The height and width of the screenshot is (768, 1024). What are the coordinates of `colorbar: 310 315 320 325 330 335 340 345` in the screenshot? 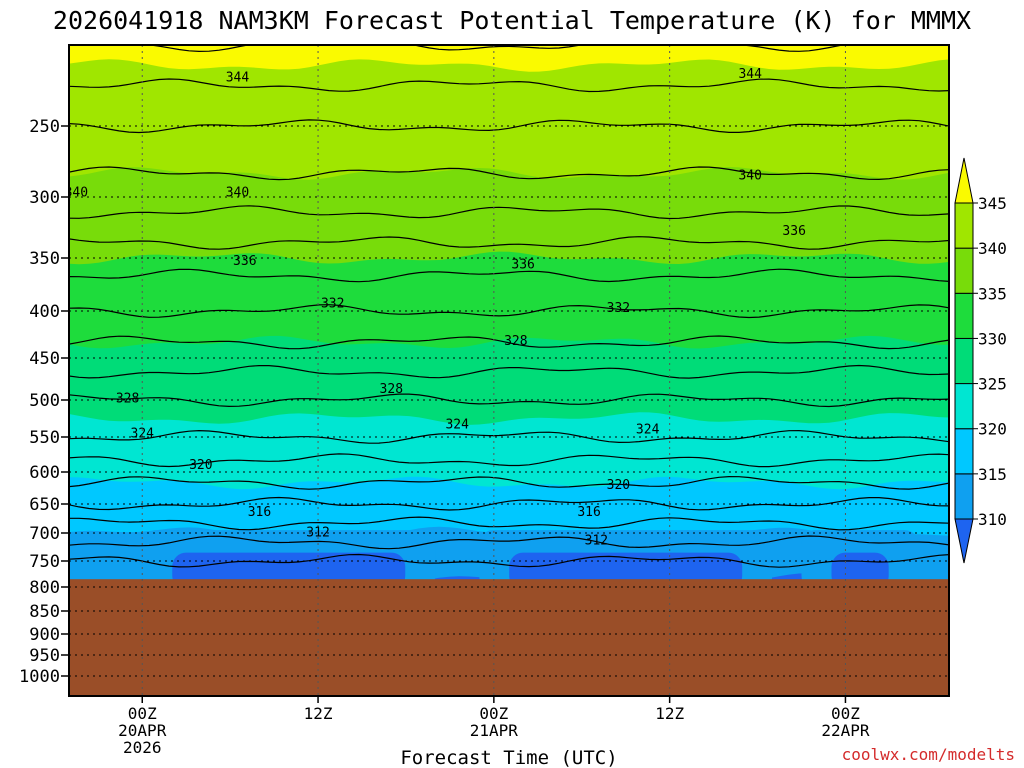 It's located at (980, 360).